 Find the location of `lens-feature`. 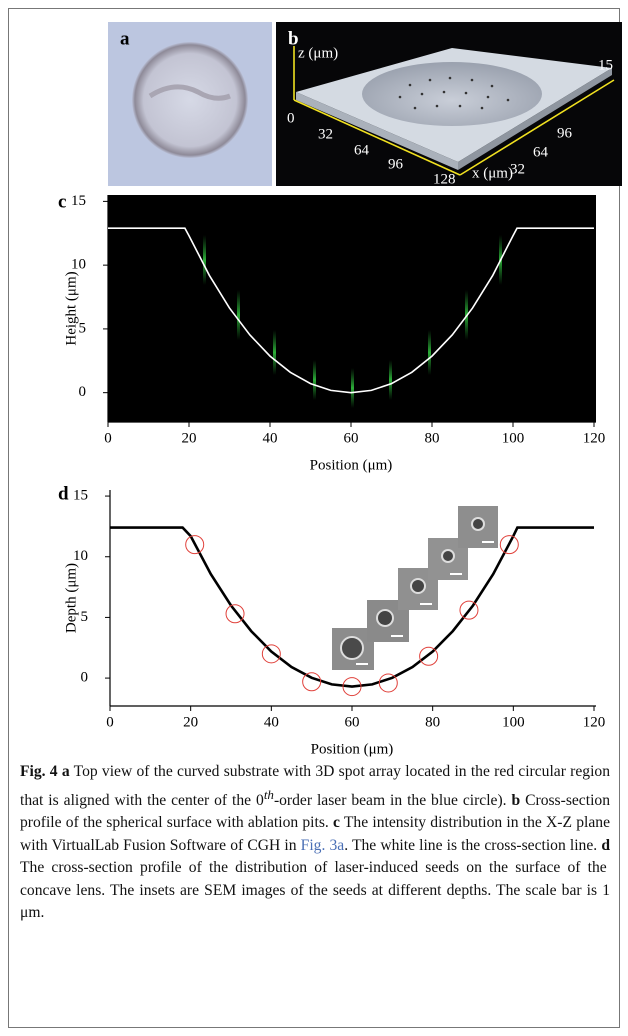

lens-feature is located at coordinates (189, 92).